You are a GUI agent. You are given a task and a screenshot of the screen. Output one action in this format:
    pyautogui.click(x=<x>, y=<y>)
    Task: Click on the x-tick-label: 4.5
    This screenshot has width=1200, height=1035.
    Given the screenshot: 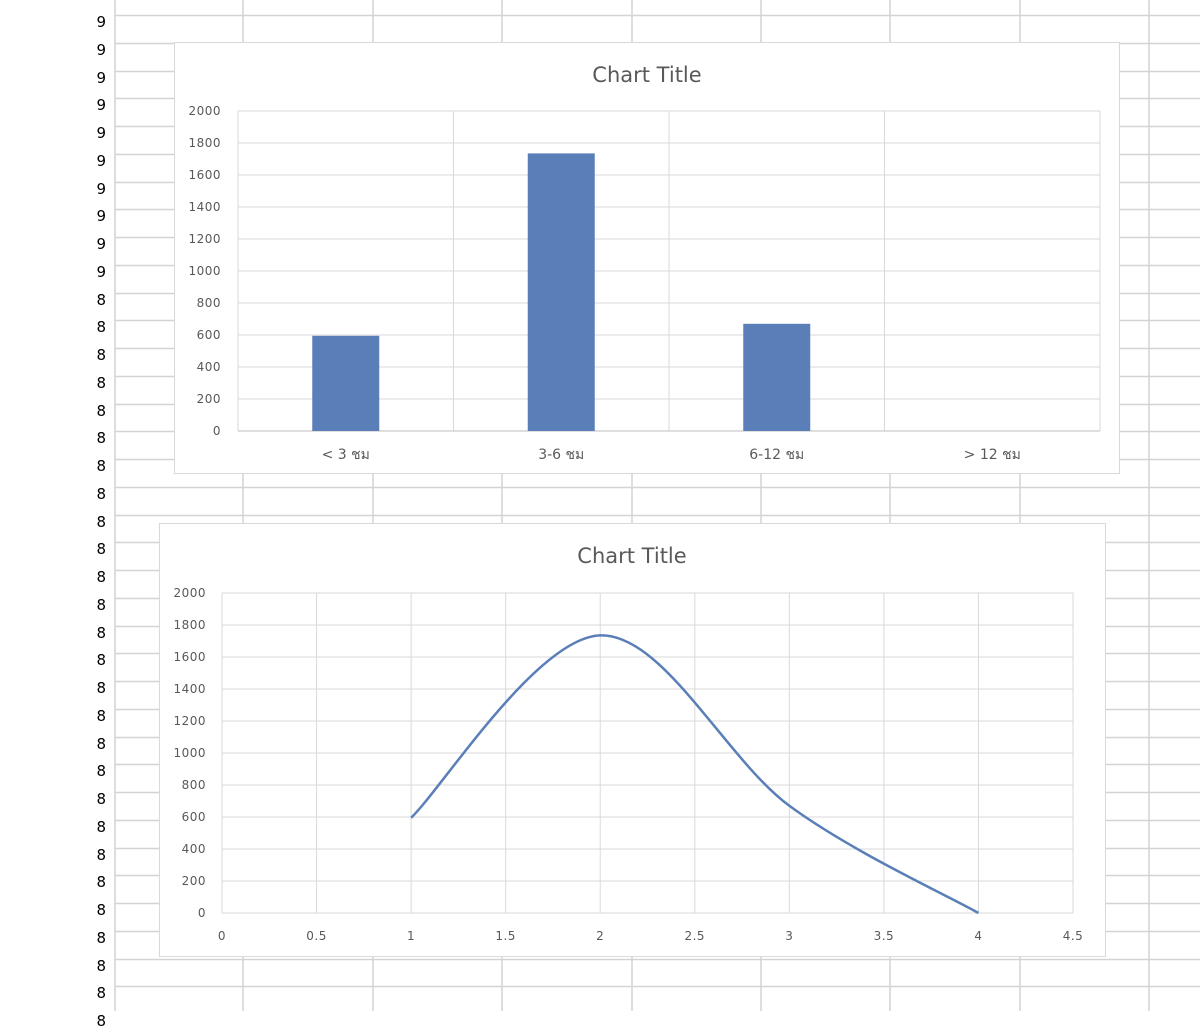 What is the action you would take?
    pyautogui.click(x=1073, y=936)
    